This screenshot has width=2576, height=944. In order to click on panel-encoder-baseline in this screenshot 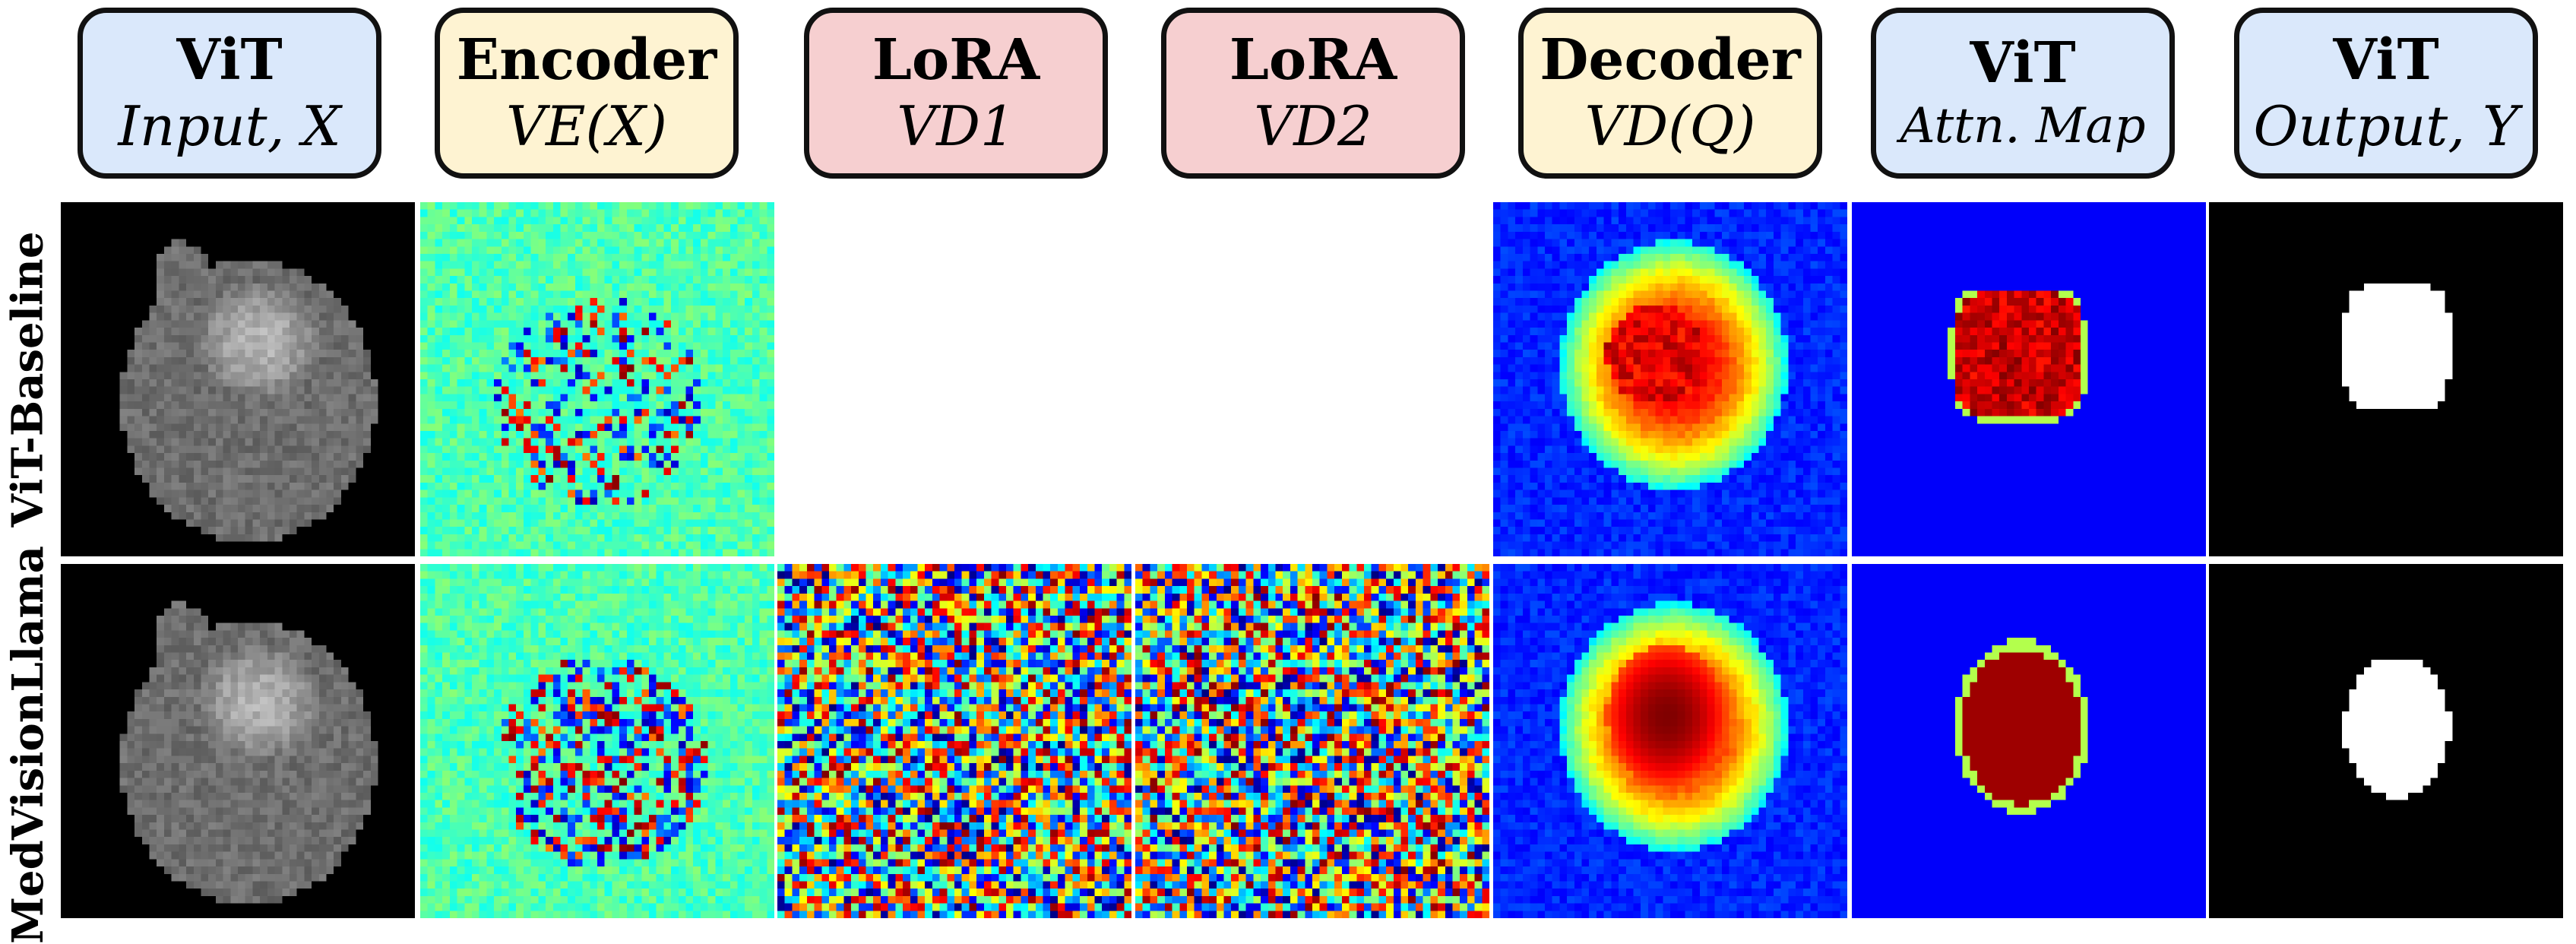, I will do `click(597, 379)`.